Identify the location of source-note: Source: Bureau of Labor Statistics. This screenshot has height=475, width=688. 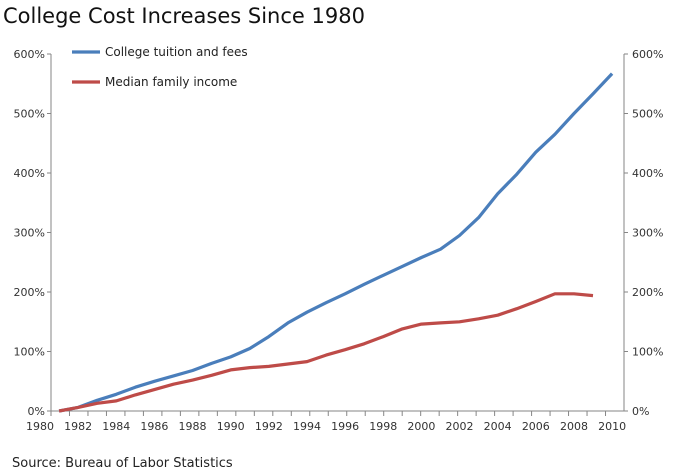
(122, 463).